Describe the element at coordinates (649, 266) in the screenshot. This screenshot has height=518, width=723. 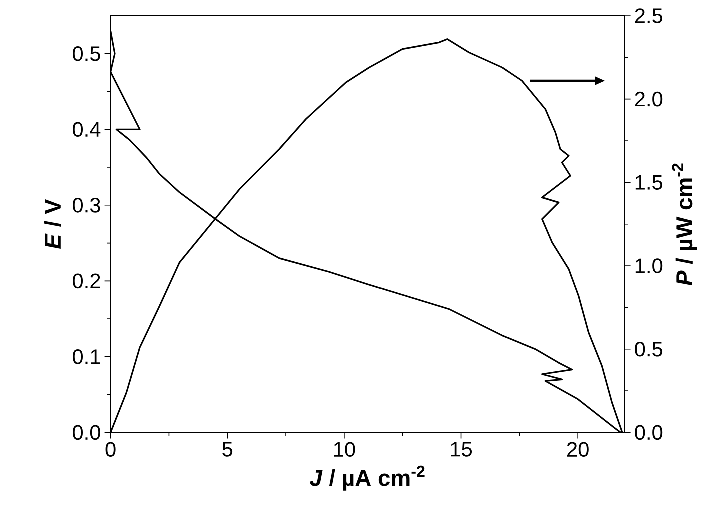
I see `y2-tick-label: 1.0` at that location.